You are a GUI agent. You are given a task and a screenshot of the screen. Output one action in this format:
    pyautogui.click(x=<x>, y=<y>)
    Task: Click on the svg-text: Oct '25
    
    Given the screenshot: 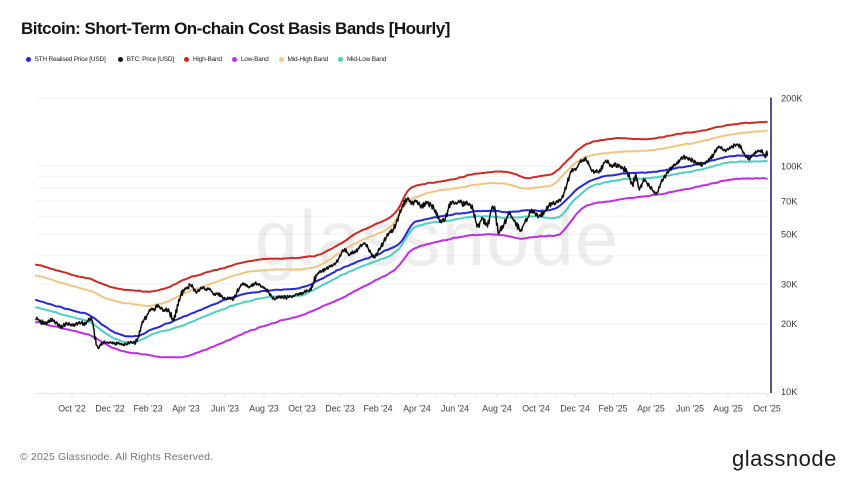 What is the action you would take?
    pyautogui.click(x=767, y=408)
    